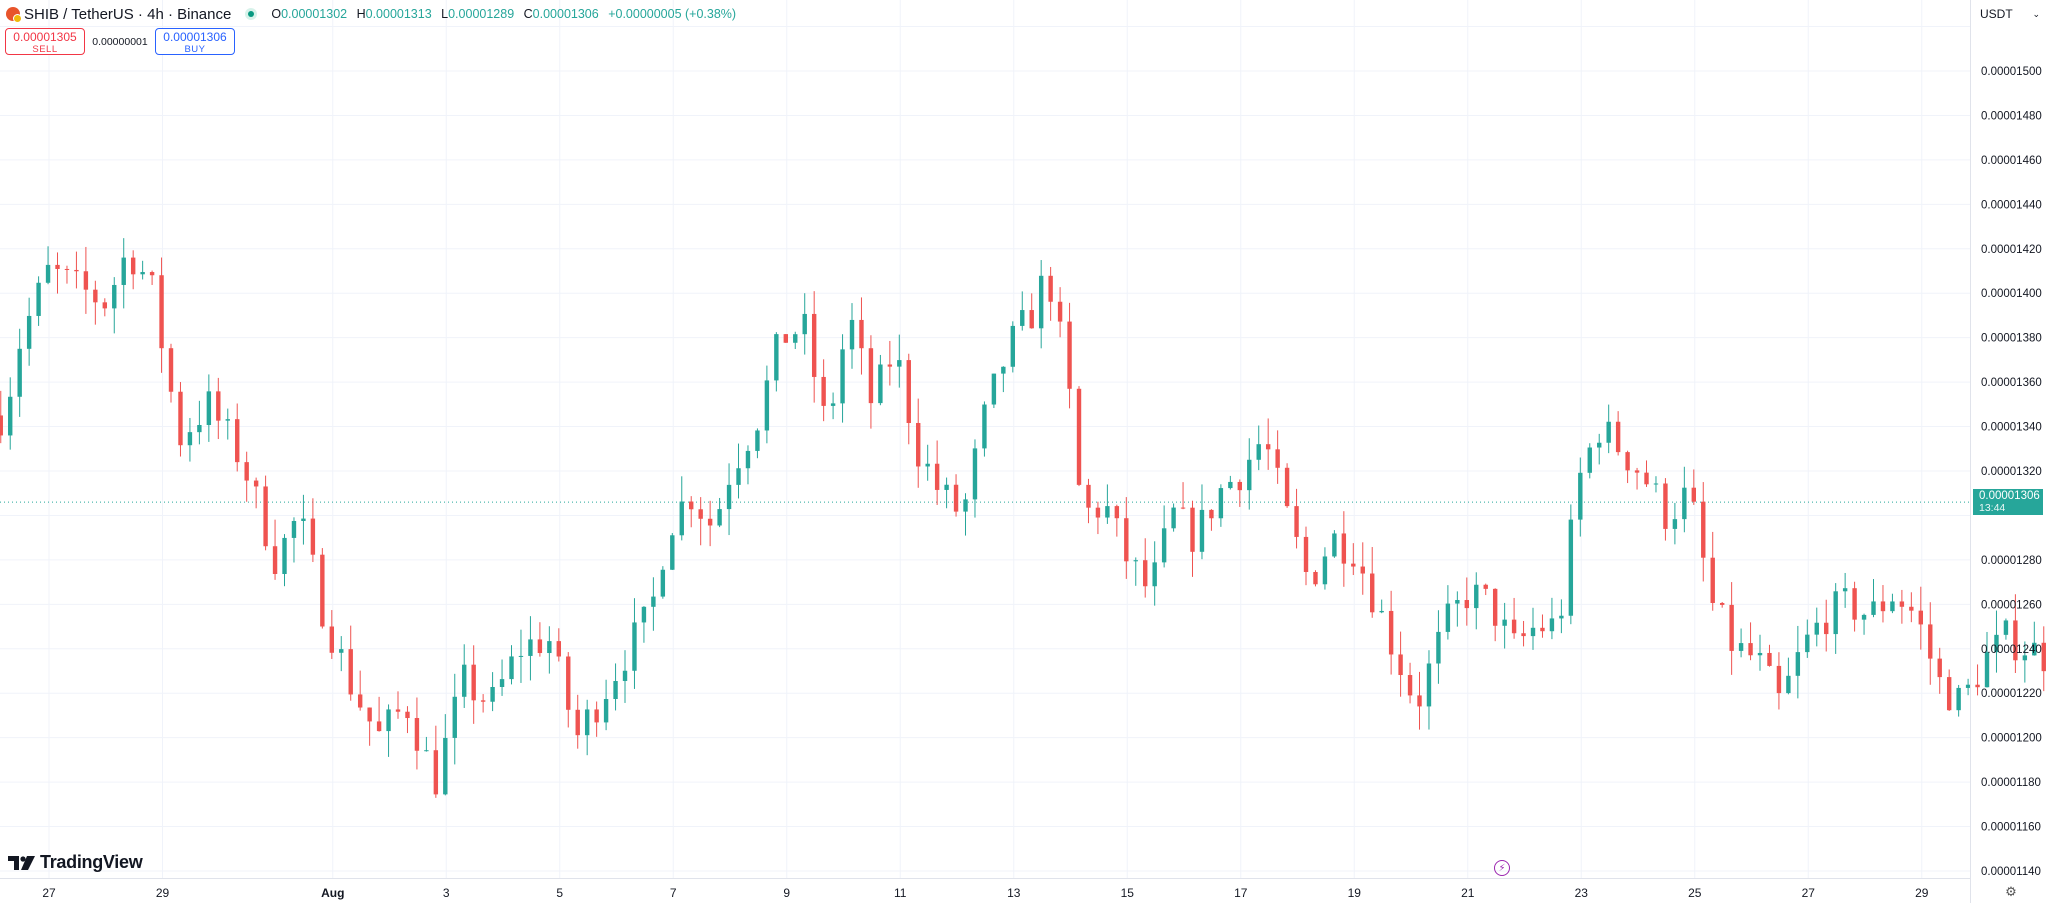  I want to click on currency-selector: USDT ⌄, so click(2009, 14).